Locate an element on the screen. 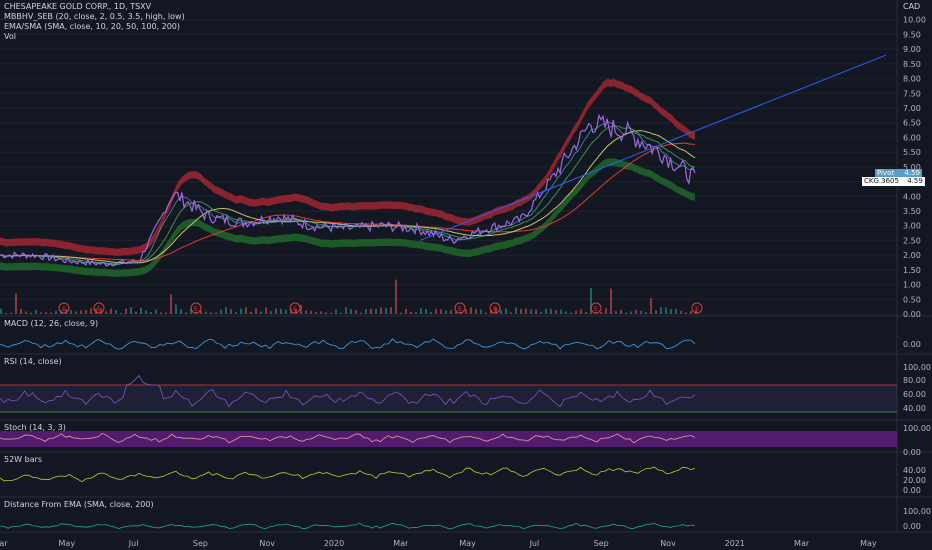  stoch-pane-label: Stoch (14, 3, 3) is located at coordinates (35, 427).